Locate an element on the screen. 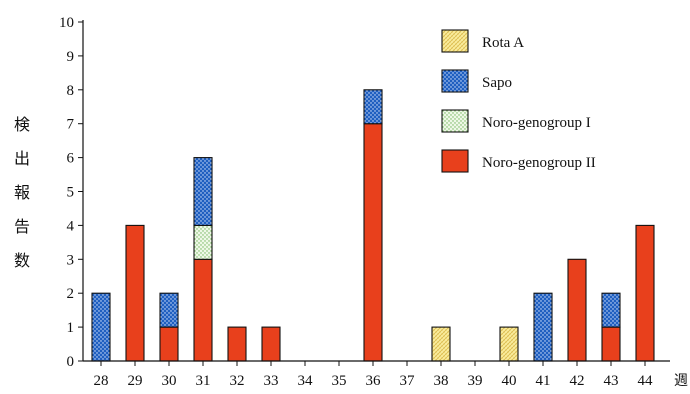  x-tick-label: 40 is located at coordinates (509, 381).